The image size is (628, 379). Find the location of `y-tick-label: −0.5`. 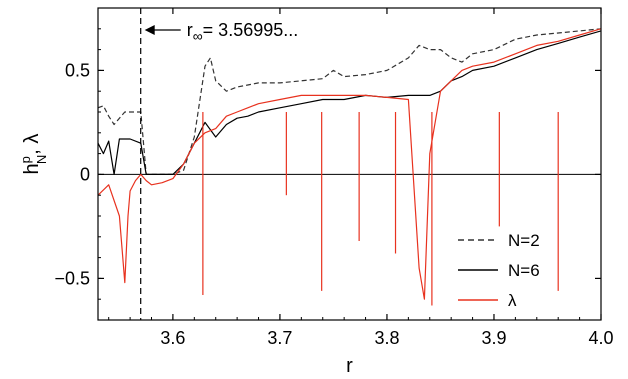

y-tick-label: −0.5 is located at coordinates (72, 278).